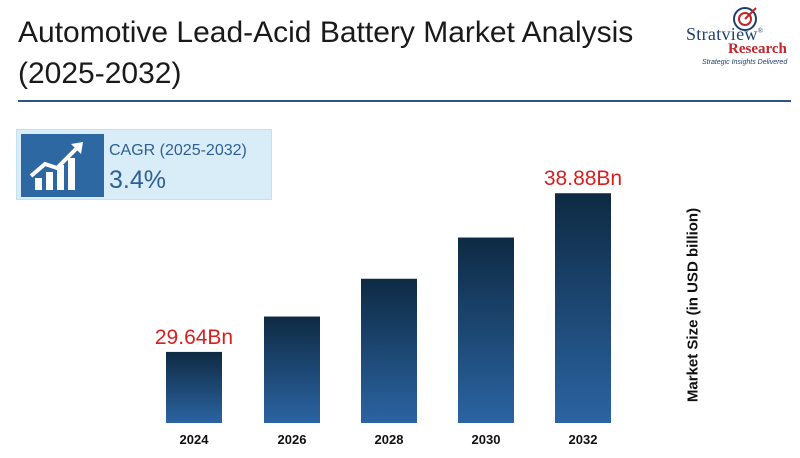  What do you see at coordinates (292, 439) in the screenshot?
I see `x-tick-2026: 2026` at bounding box center [292, 439].